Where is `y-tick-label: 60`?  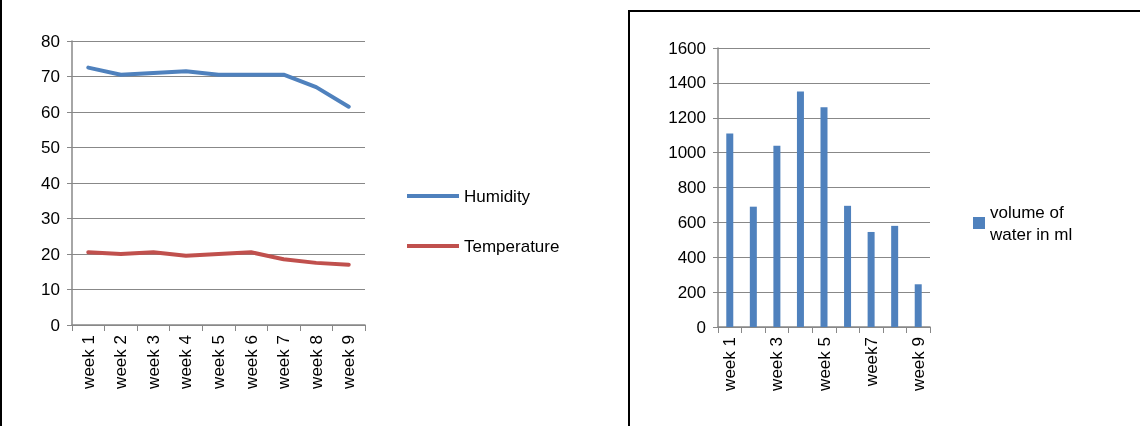
y-tick-label: 60 is located at coordinates (50, 112).